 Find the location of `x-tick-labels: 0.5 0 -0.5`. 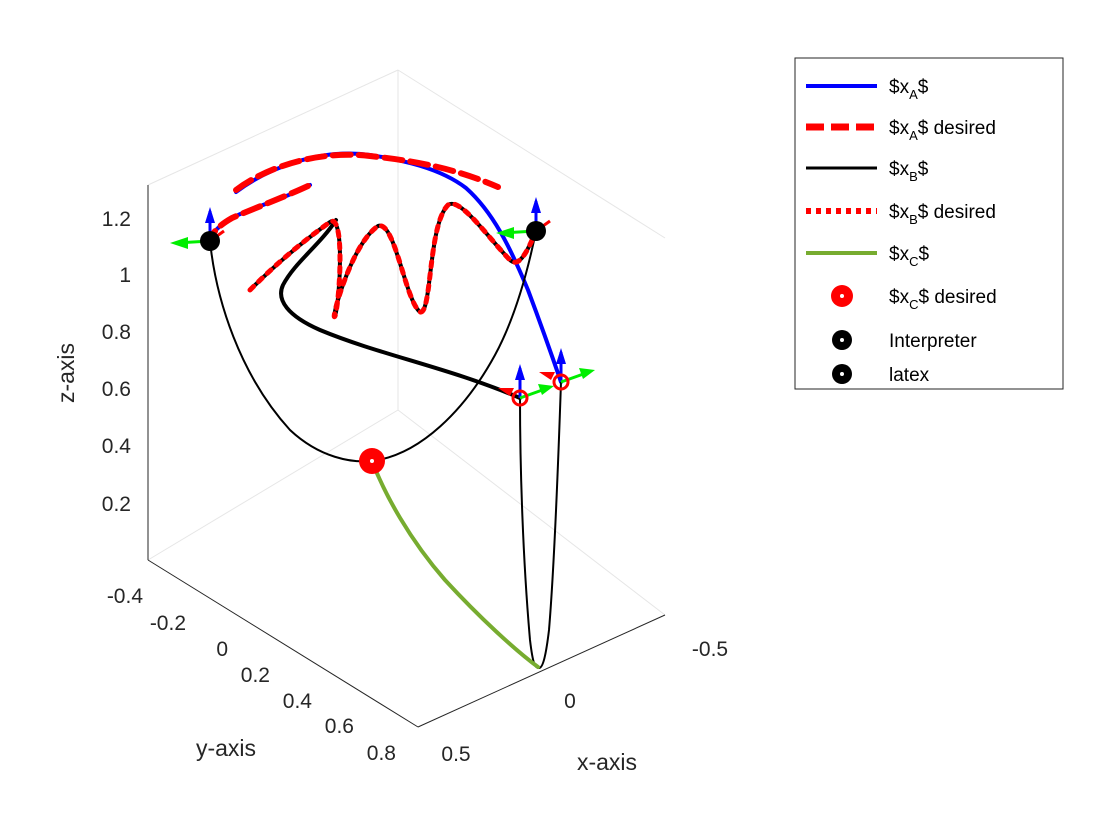

x-tick-labels: 0.5 0 -0.5 is located at coordinates (584, 702).